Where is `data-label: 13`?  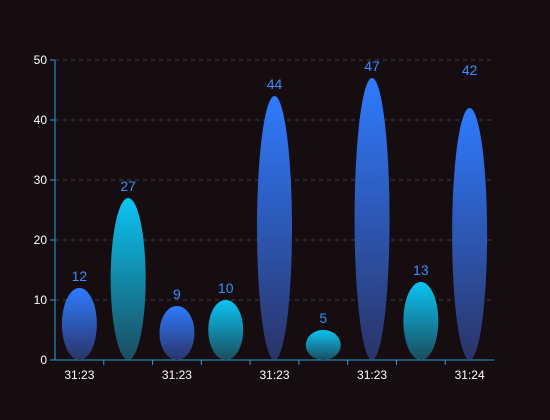
data-label: 13 is located at coordinates (421, 270).